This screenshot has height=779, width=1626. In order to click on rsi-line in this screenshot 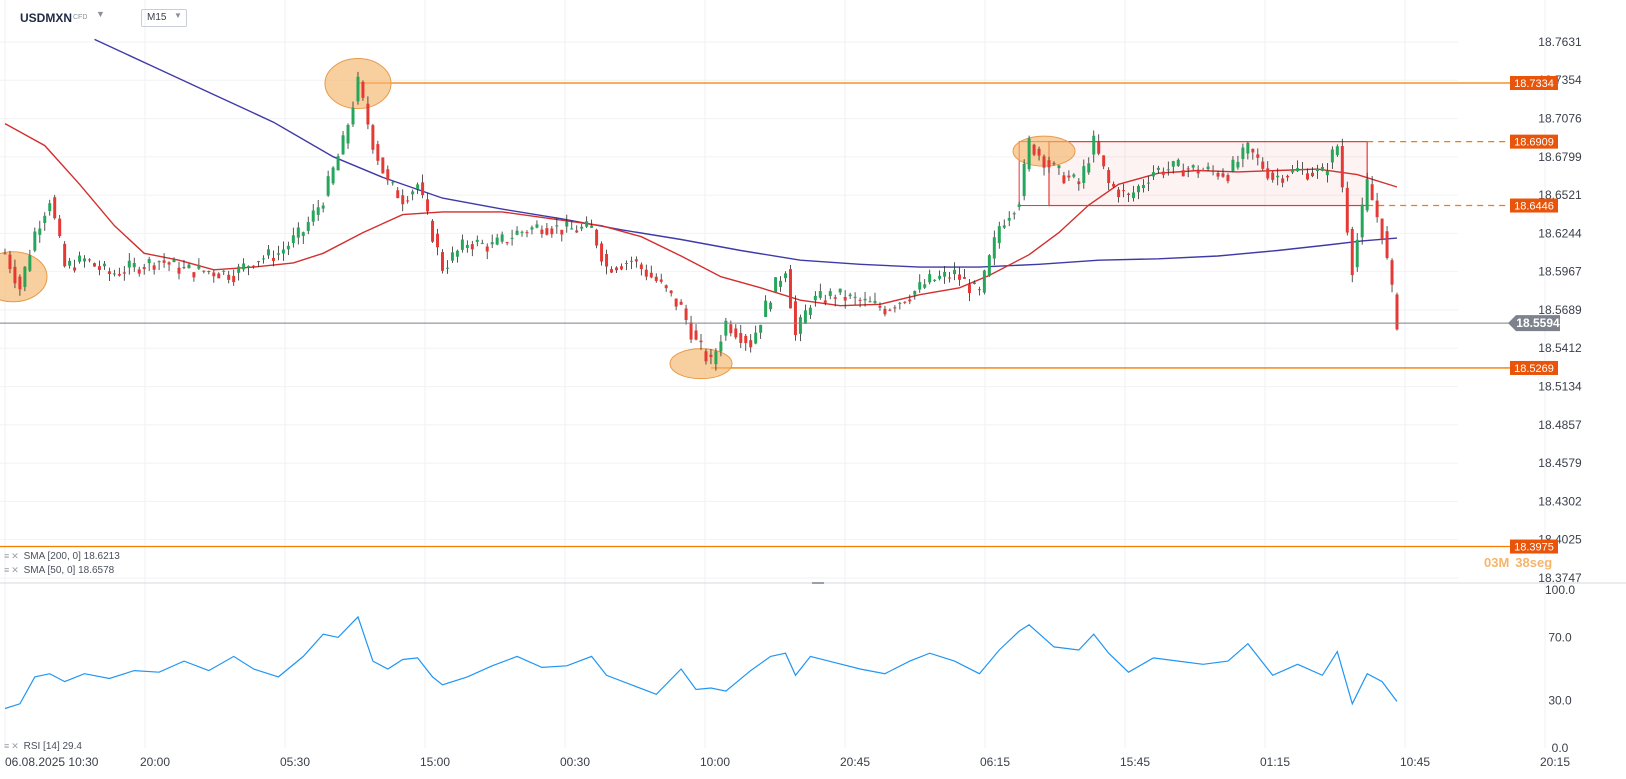, I will do `click(701, 662)`.